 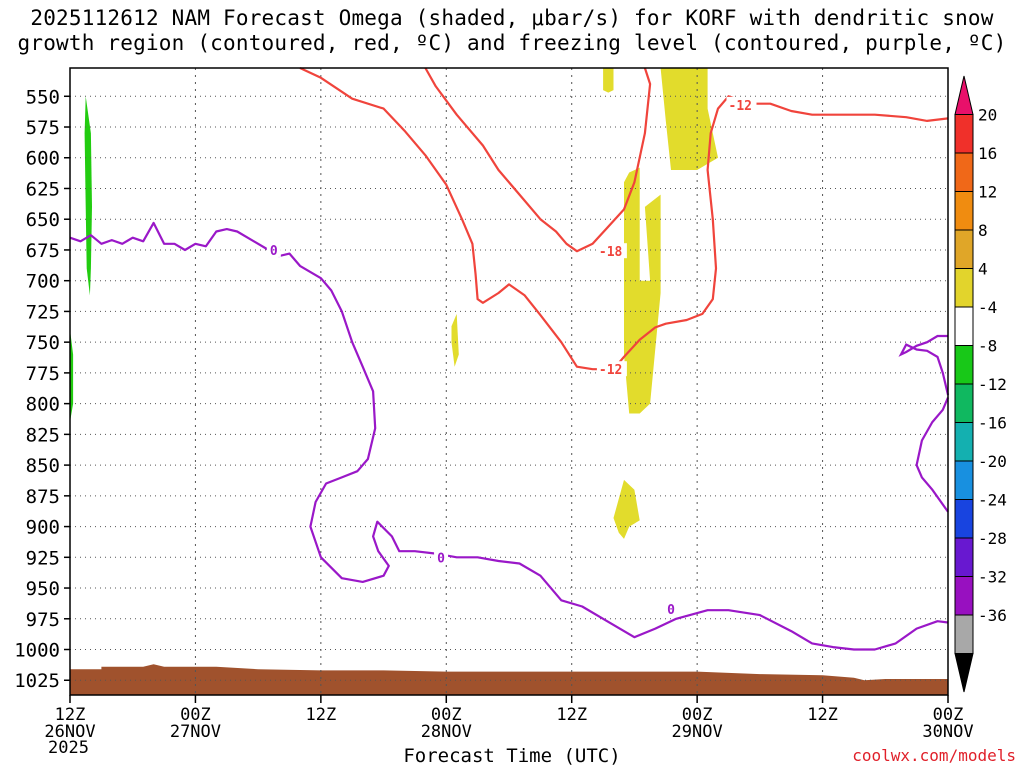 I want to click on y-tick-label-650: 650, so click(x=43, y=220).